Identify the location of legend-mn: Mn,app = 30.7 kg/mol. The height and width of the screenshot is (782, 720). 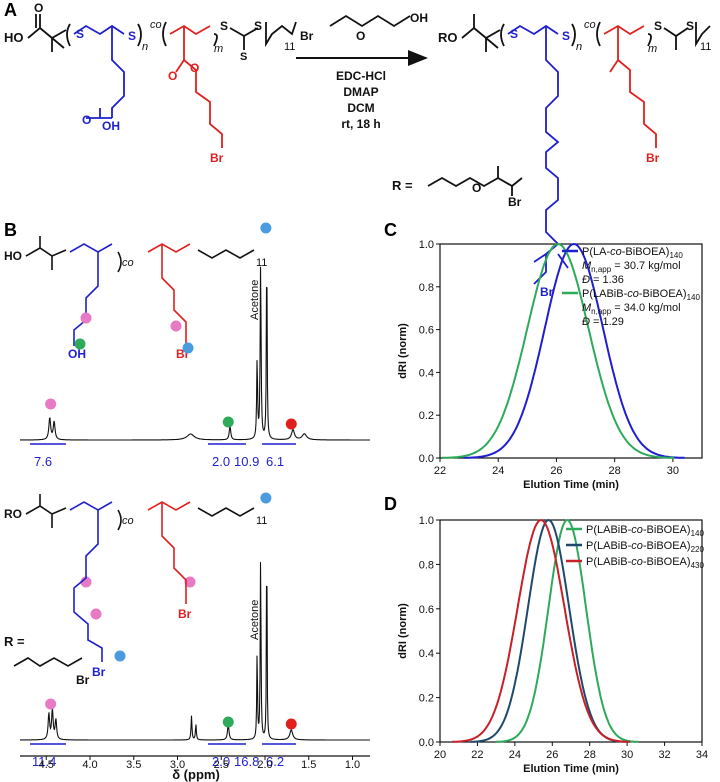
(631, 267).